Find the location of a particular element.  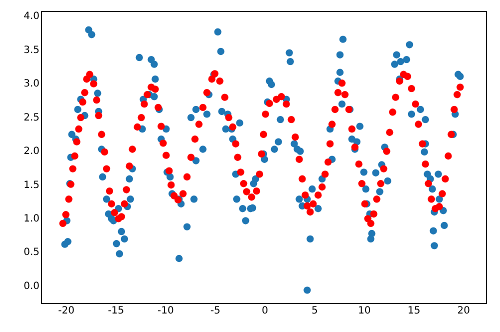

y-tick-label: 4.0 is located at coordinates (32, 16).